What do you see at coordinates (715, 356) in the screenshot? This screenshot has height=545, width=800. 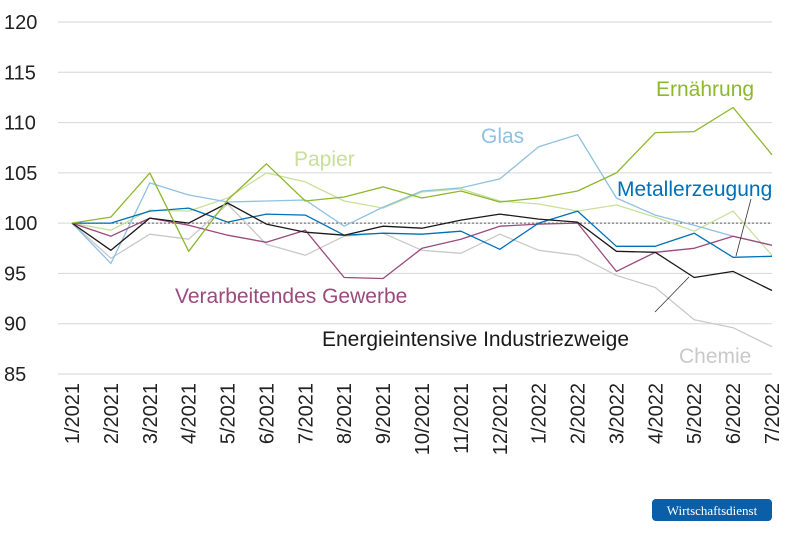 I see `label-chemie: Chemie` at bounding box center [715, 356].